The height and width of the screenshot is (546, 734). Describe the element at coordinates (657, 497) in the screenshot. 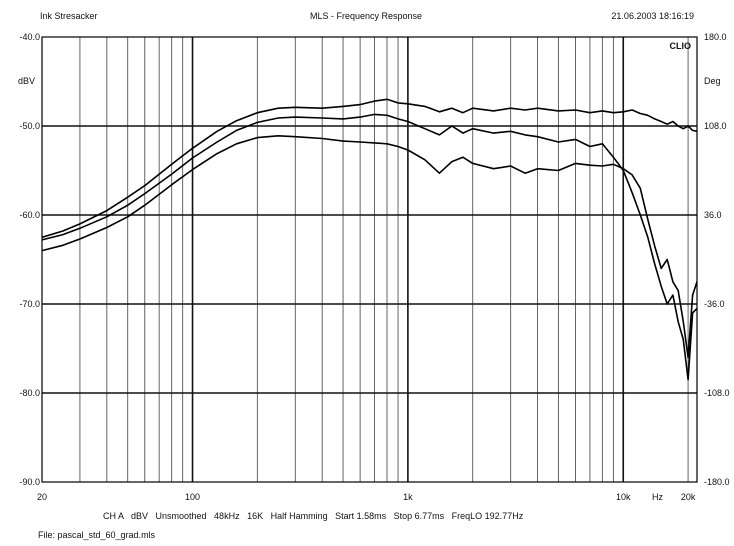

I see `x-unit-label: Hz` at that location.